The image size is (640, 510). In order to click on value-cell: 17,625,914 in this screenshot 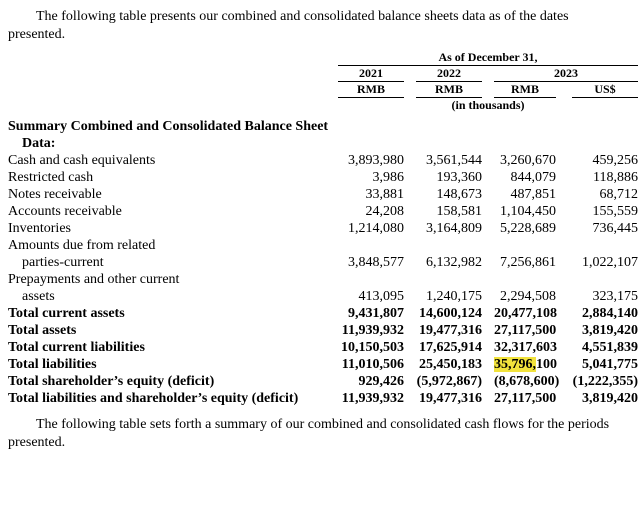, I will do `click(450, 347)`.